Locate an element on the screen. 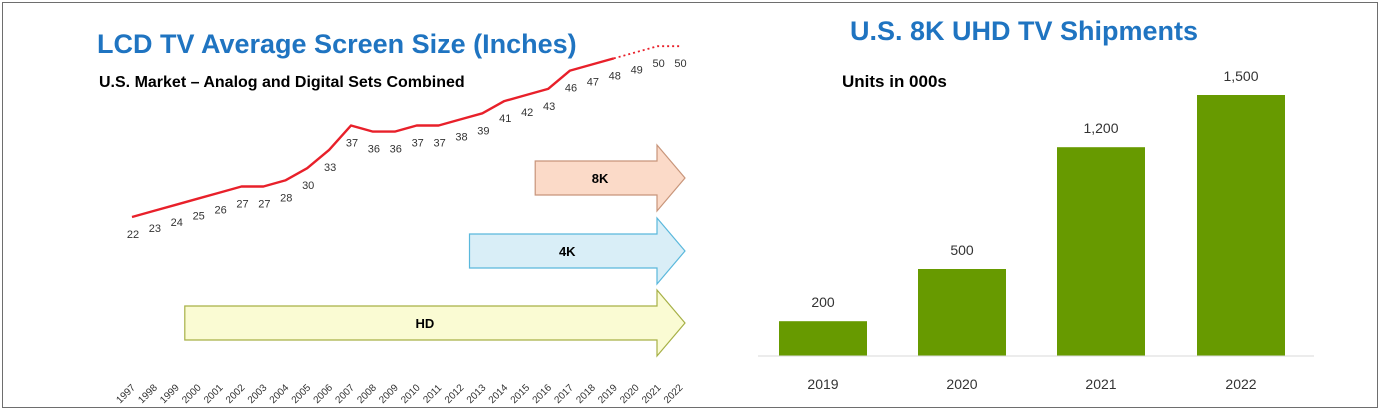  x-tick-label: 2016 is located at coordinates (543, 394).